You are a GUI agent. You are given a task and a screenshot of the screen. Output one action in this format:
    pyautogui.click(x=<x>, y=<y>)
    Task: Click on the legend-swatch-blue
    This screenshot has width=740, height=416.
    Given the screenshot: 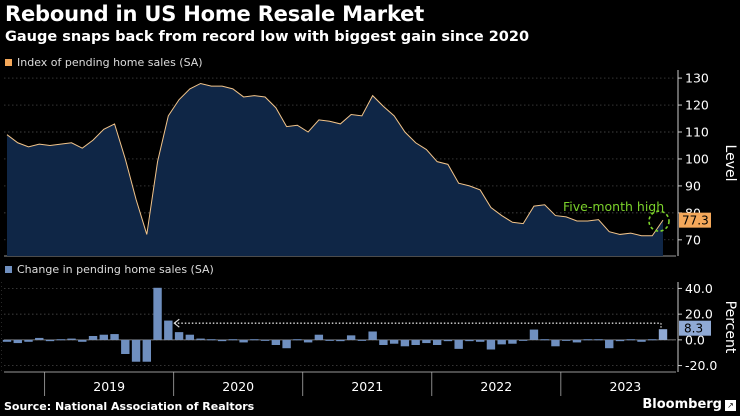 What is the action you would take?
    pyautogui.click(x=8, y=269)
    